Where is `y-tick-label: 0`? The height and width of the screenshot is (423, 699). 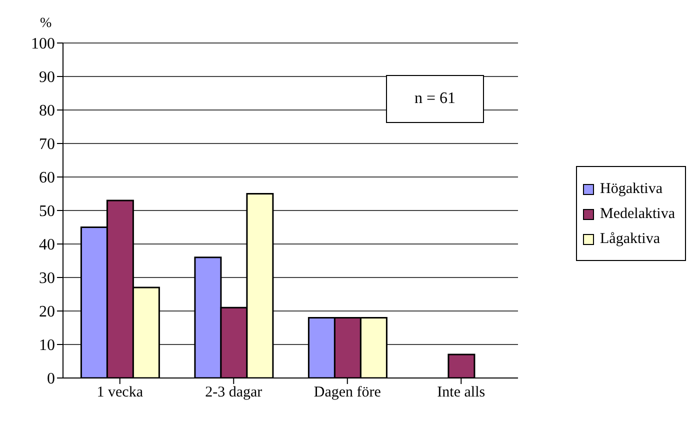 y-tick-label: 0 is located at coordinates (51, 379).